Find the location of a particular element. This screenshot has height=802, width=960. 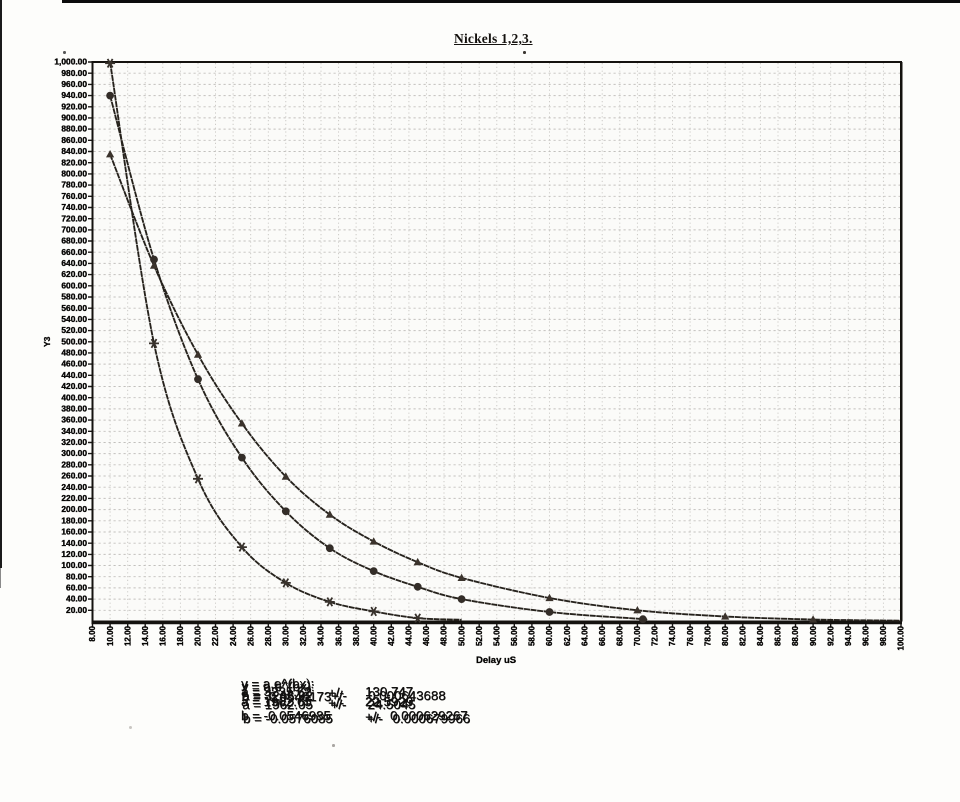

svg-text: 460.00 is located at coordinates (74, 364).